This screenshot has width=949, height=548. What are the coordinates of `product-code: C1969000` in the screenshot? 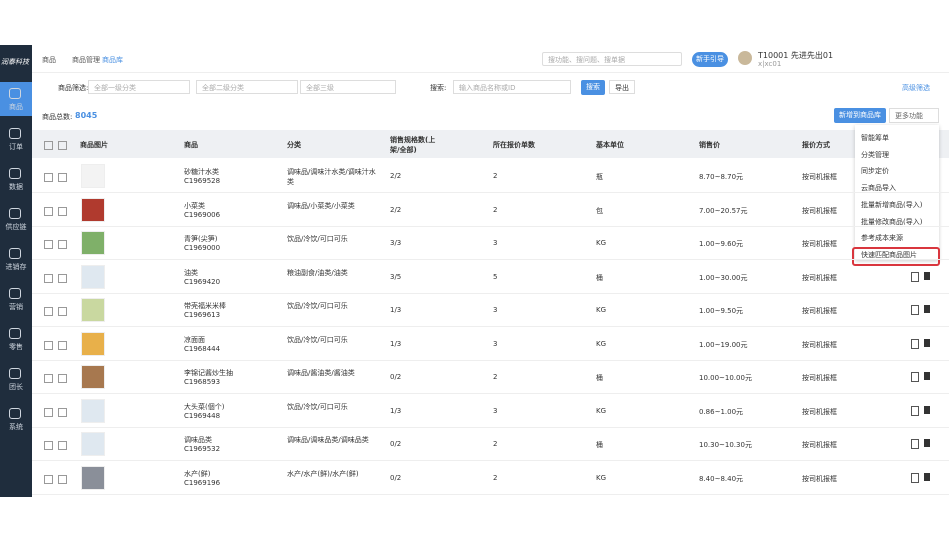 It's located at (202, 248).